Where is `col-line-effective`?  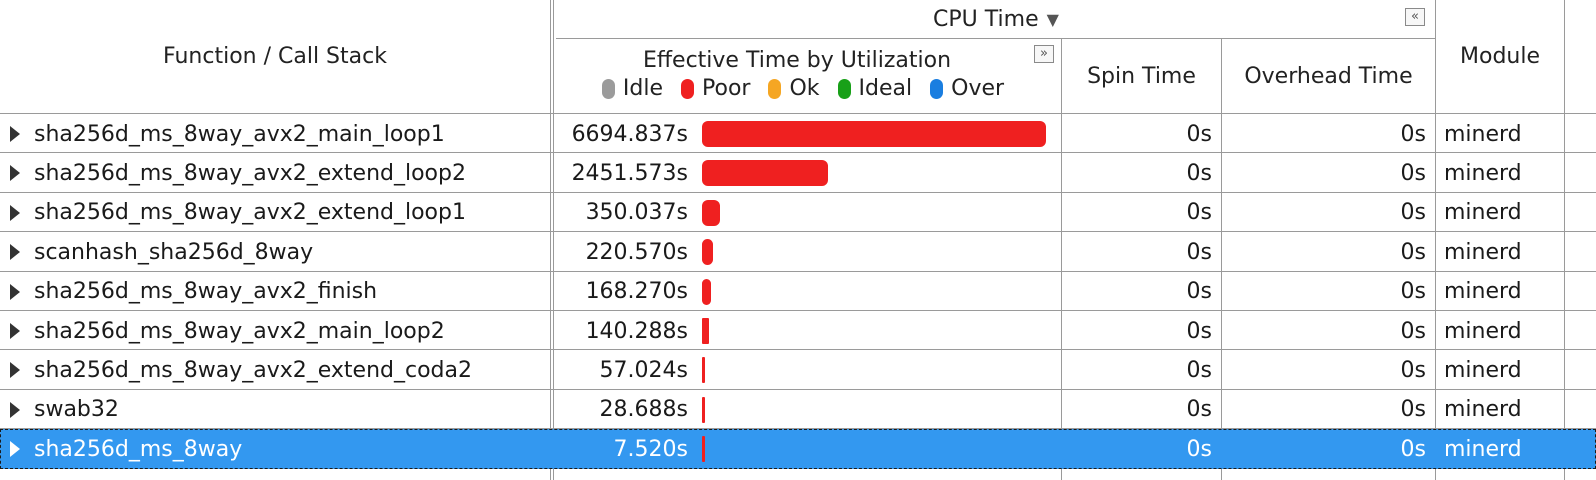 col-line-effective is located at coordinates (1061, 259).